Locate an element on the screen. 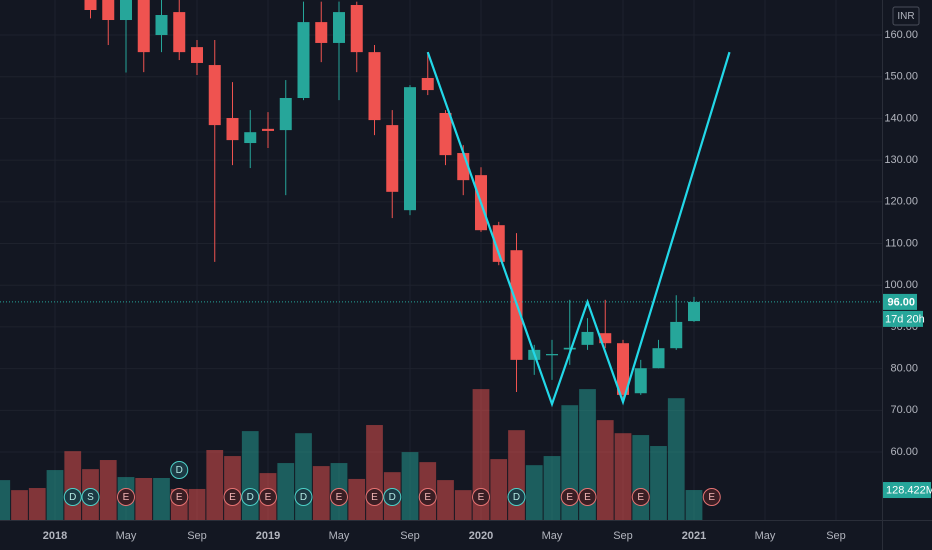 The height and width of the screenshot is (550, 932). currency-label: INR is located at coordinates (905, 16).